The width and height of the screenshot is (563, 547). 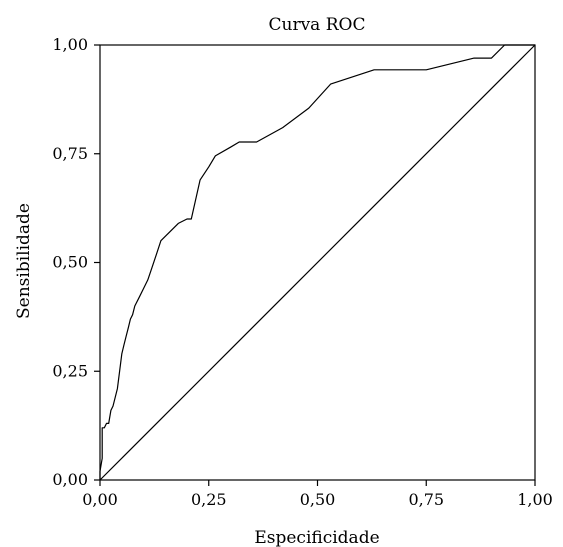 What do you see at coordinates (318, 499) in the screenshot?
I see `x-tick-label: 0,50` at bounding box center [318, 499].